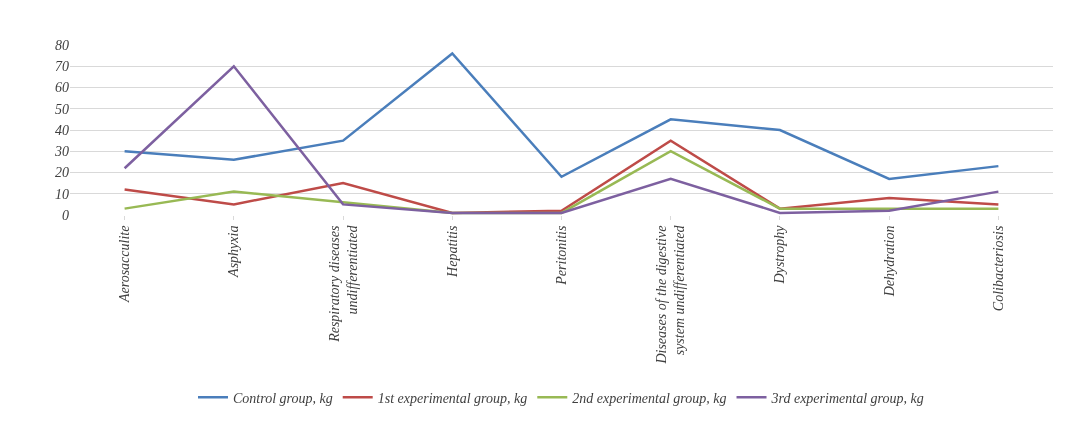 This screenshot has height=433, width=1083. What do you see at coordinates (65, 215) in the screenshot?
I see `y-tick-label: 0` at bounding box center [65, 215].